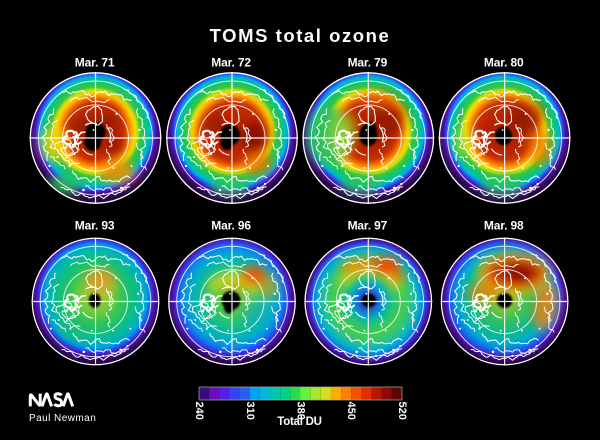 This screenshot has height=440, width=600. I want to click on svg-text: TOMS total ozone, so click(300, 35).